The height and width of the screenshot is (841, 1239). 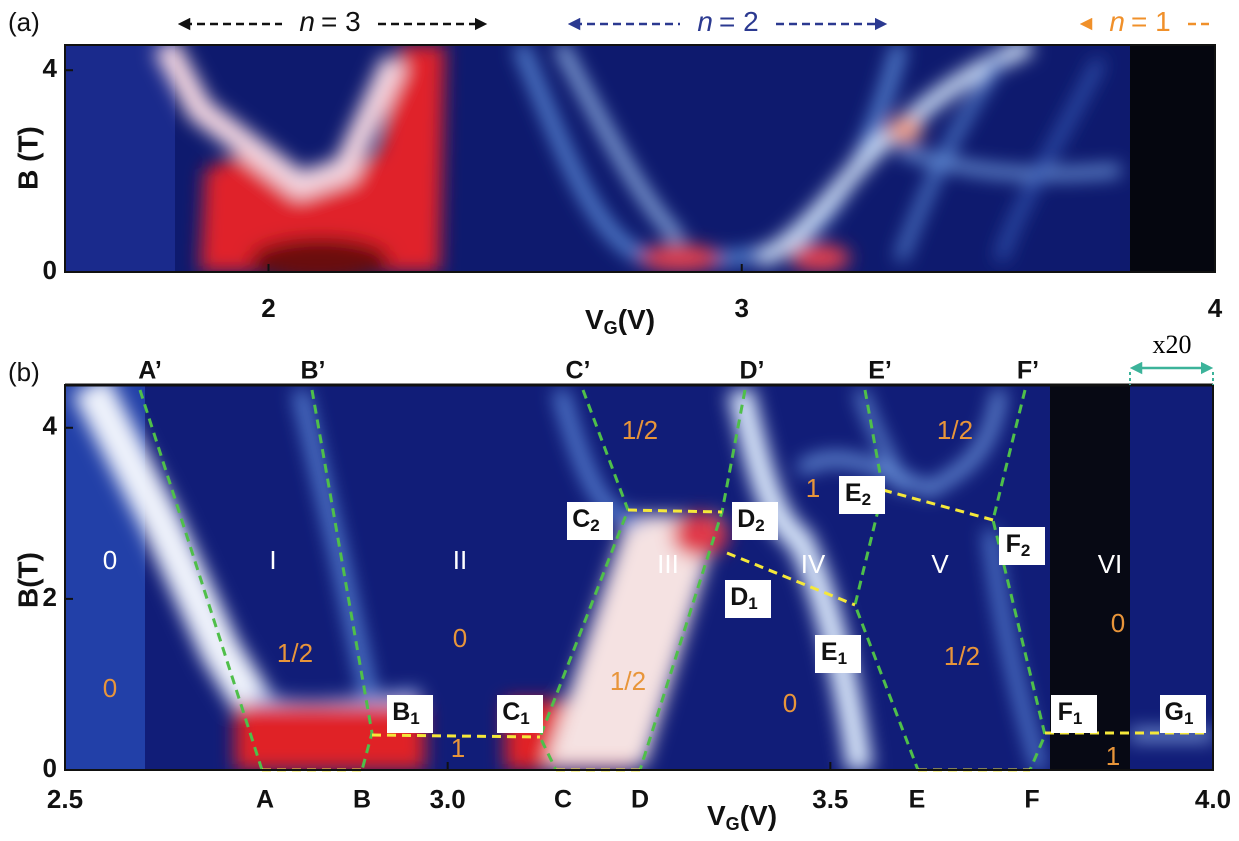 I want to click on point-label: D1, so click(x=744, y=598).